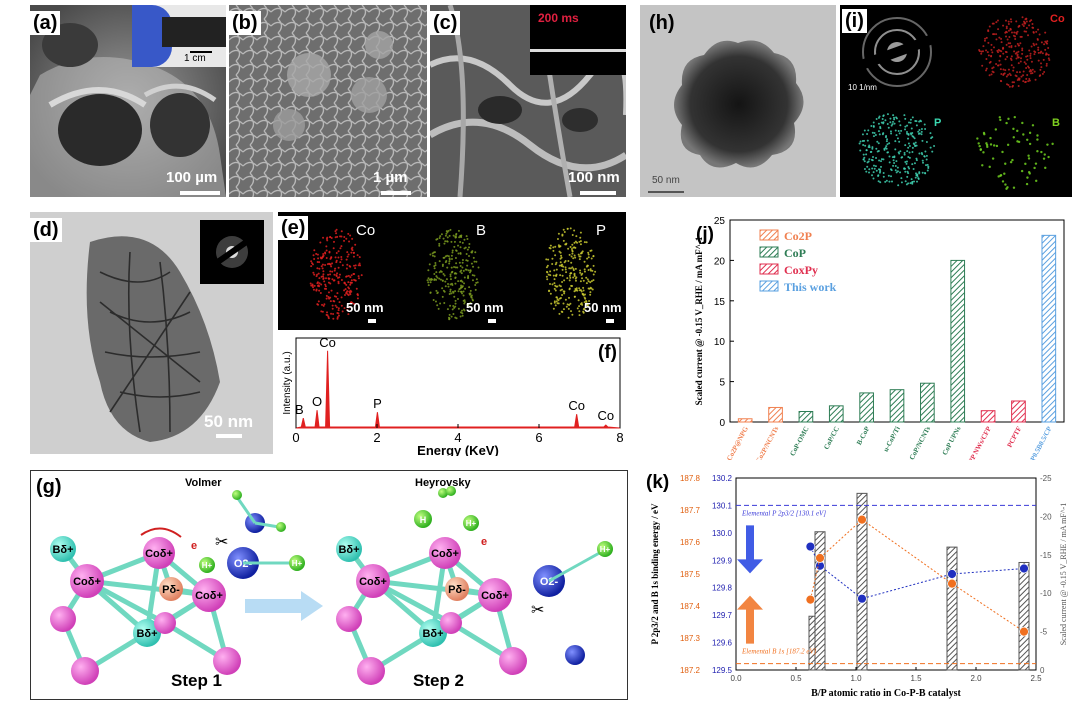 This screenshot has width=1080, height=704. What do you see at coordinates (1046, 478) in the screenshot?
I see `k-ytick-right: -25` at bounding box center [1046, 478].